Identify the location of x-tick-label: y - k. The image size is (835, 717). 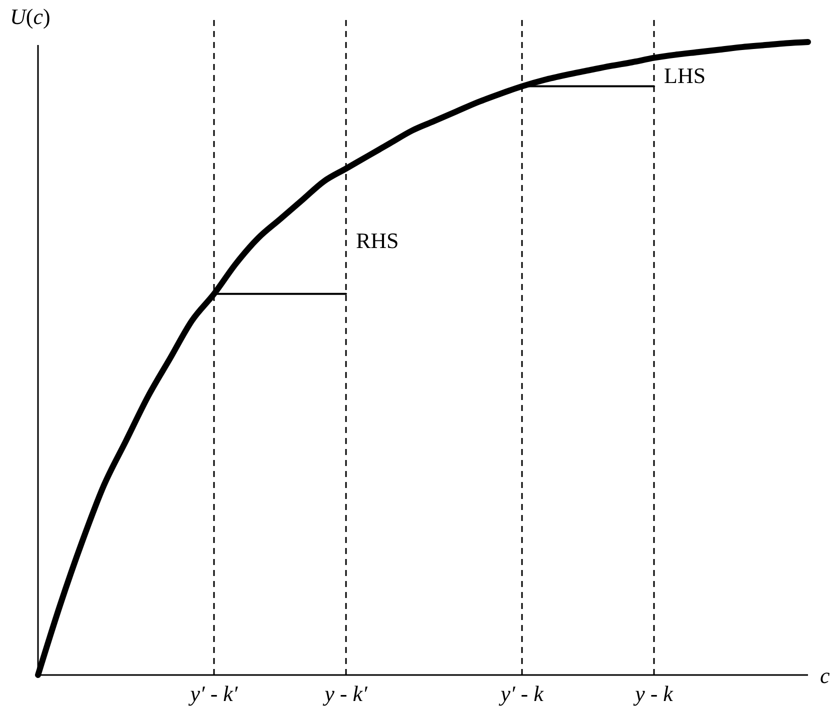
(653, 693).